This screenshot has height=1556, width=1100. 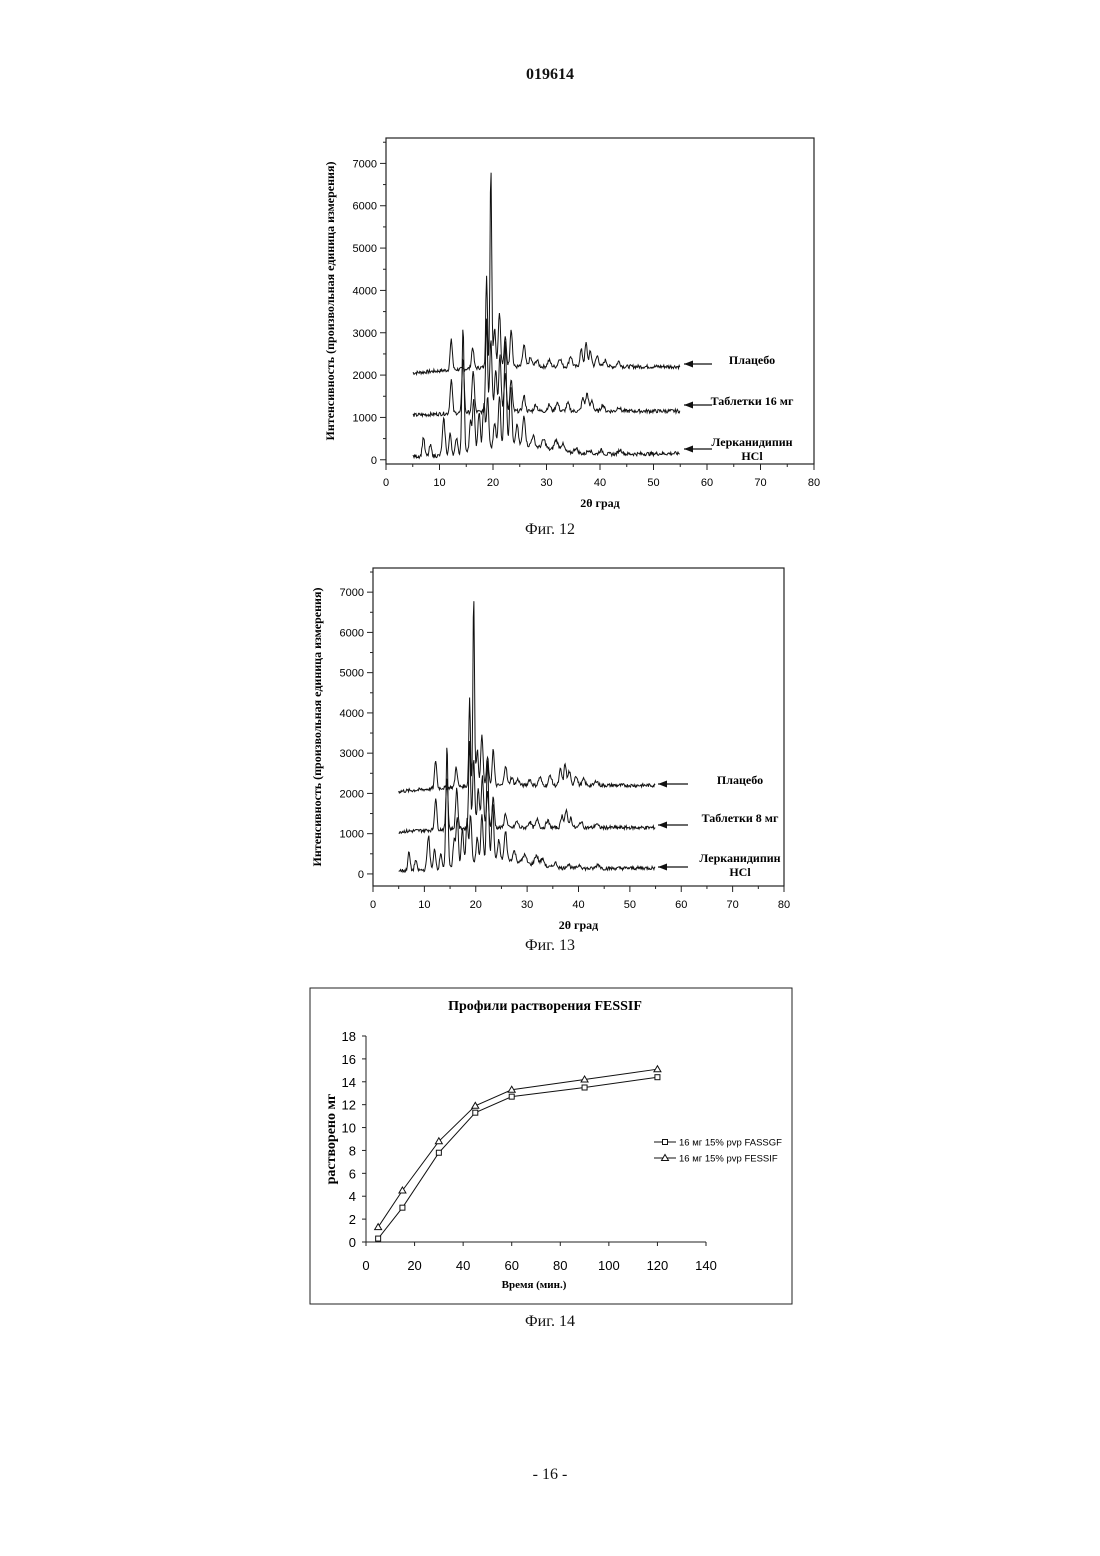 I want to click on legend-marker-square, so click(x=665, y=1142).